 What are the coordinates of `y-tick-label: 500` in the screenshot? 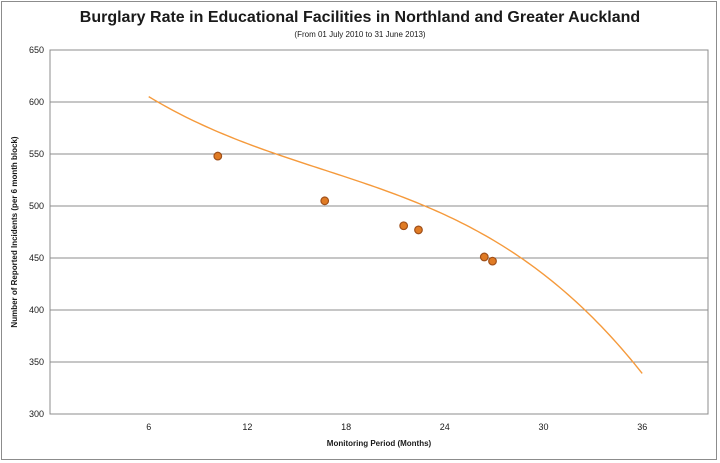 It's located at (36, 206).